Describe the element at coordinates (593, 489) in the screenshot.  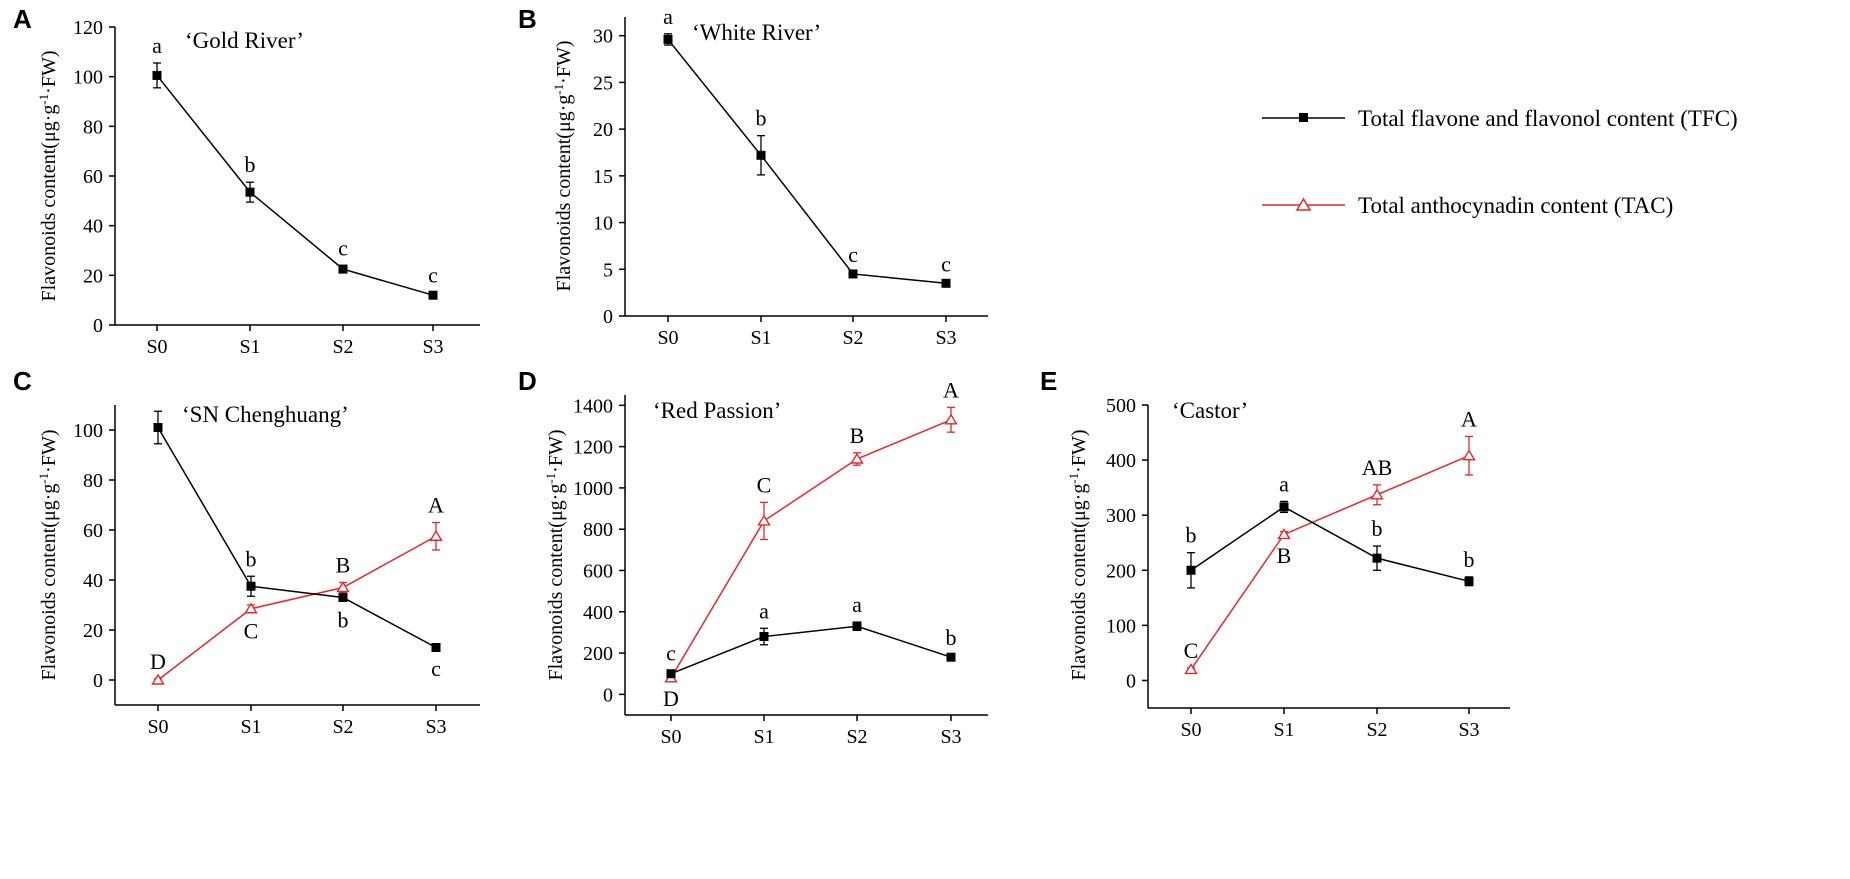
I see `y-tick-label: 1000` at that location.